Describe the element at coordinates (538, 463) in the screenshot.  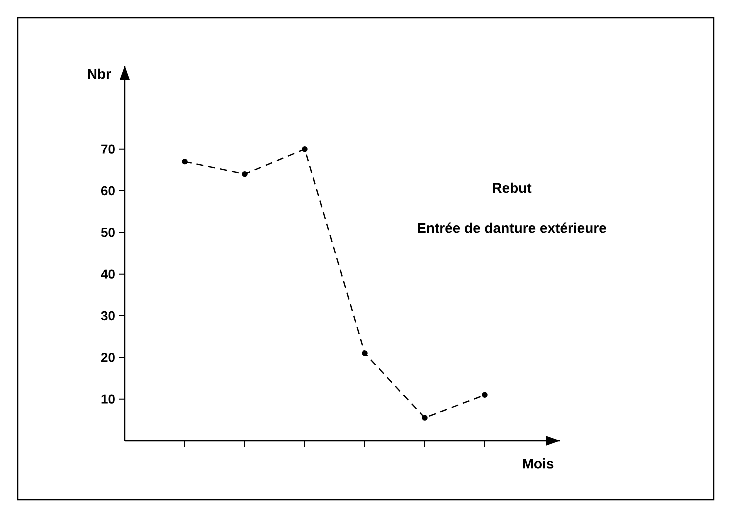
I see `x-axis-title: Mois` at that location.